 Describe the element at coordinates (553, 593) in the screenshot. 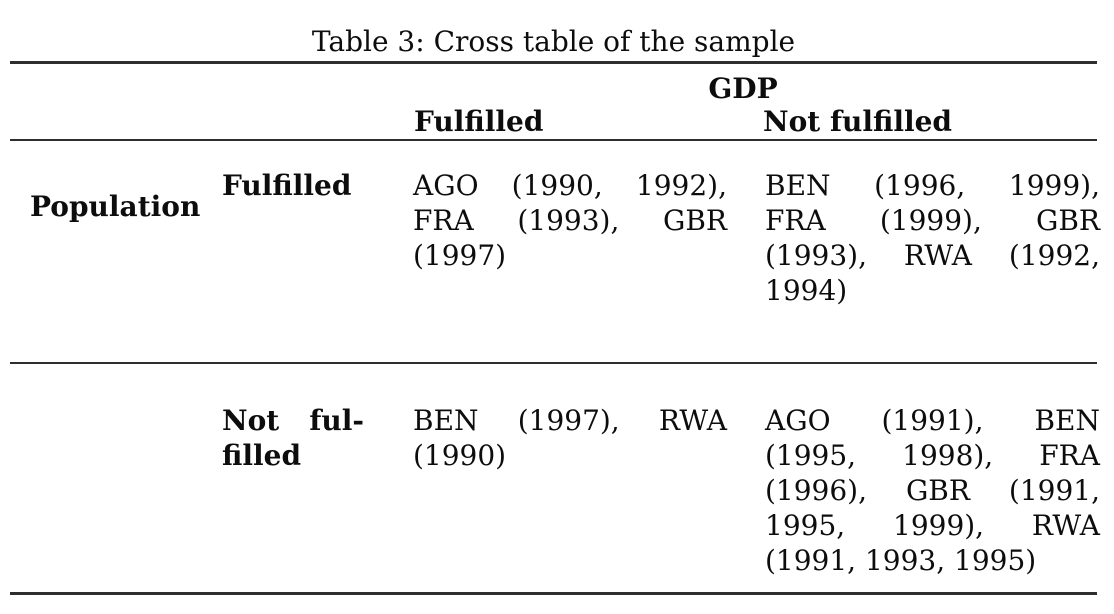

I see `bottom-rule` at that location.